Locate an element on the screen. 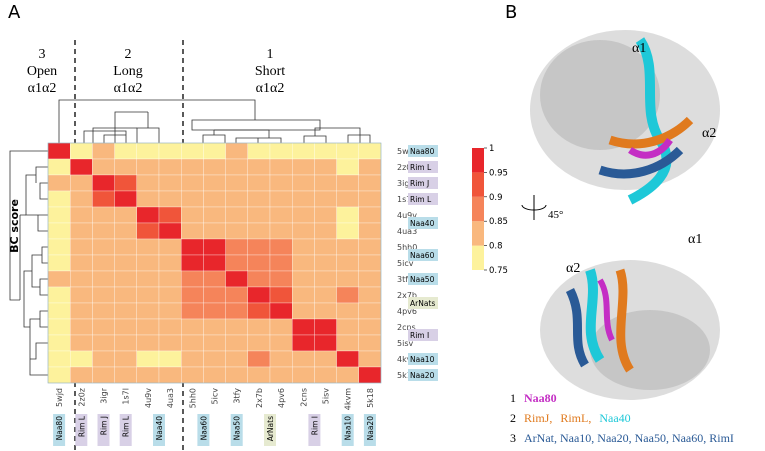  group-helices: α1α2 is located at coordinates (270, 88).